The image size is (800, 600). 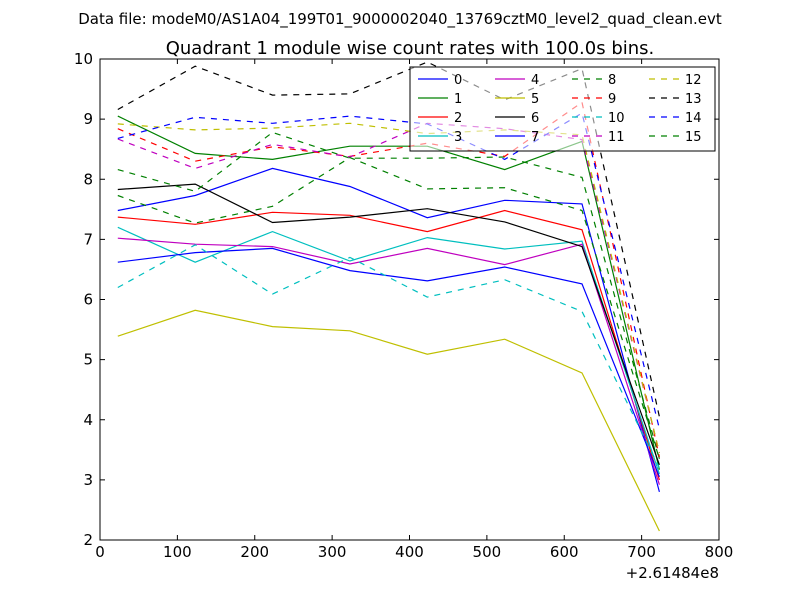 I want to click on x-tick-label: 200, so click(x=254, y=552).